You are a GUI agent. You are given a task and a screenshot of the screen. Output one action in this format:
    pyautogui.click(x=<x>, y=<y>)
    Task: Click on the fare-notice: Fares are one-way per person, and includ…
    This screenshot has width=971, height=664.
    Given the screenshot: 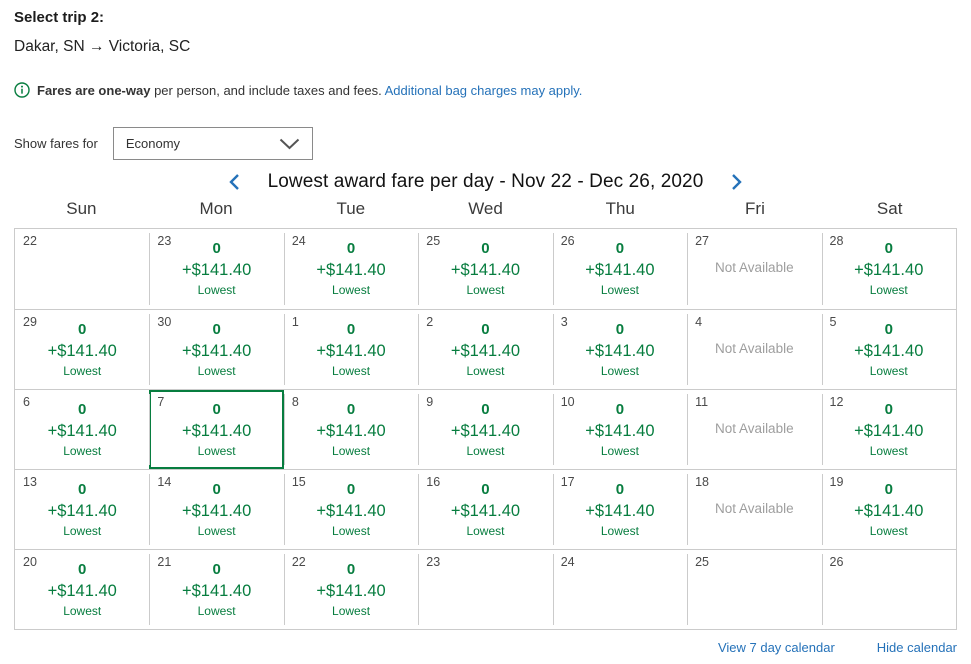 What is the action you would take?
    pyautogui.click(x=485, y=90)
    